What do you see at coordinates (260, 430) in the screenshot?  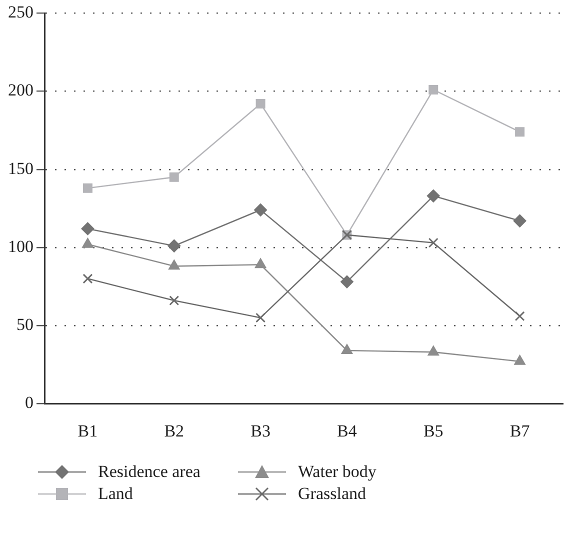 I see `x-tick-label: B3` at bounding box center [260, 430].